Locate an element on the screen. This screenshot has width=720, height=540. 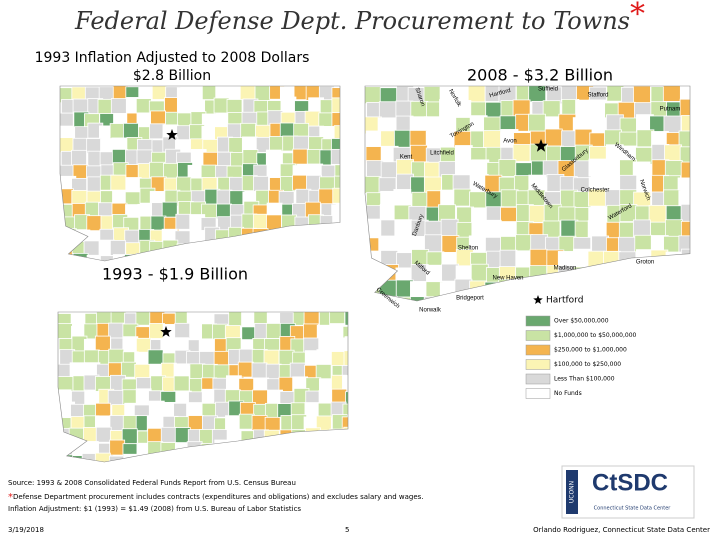
legend-label: $1,000,000 to $50,000,000 is located at coordinates (595, 335).